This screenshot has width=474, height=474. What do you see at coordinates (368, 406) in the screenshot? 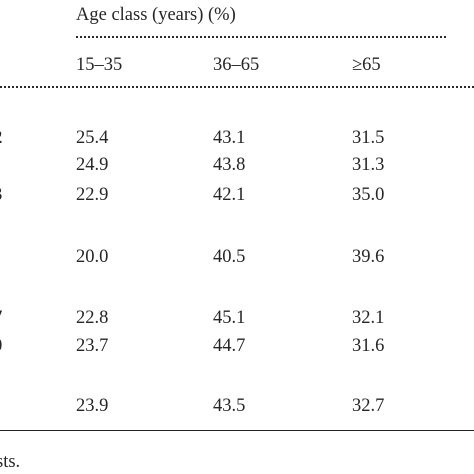
I see `cell-65-plus: 32.7` at bounding box center [368, 406].